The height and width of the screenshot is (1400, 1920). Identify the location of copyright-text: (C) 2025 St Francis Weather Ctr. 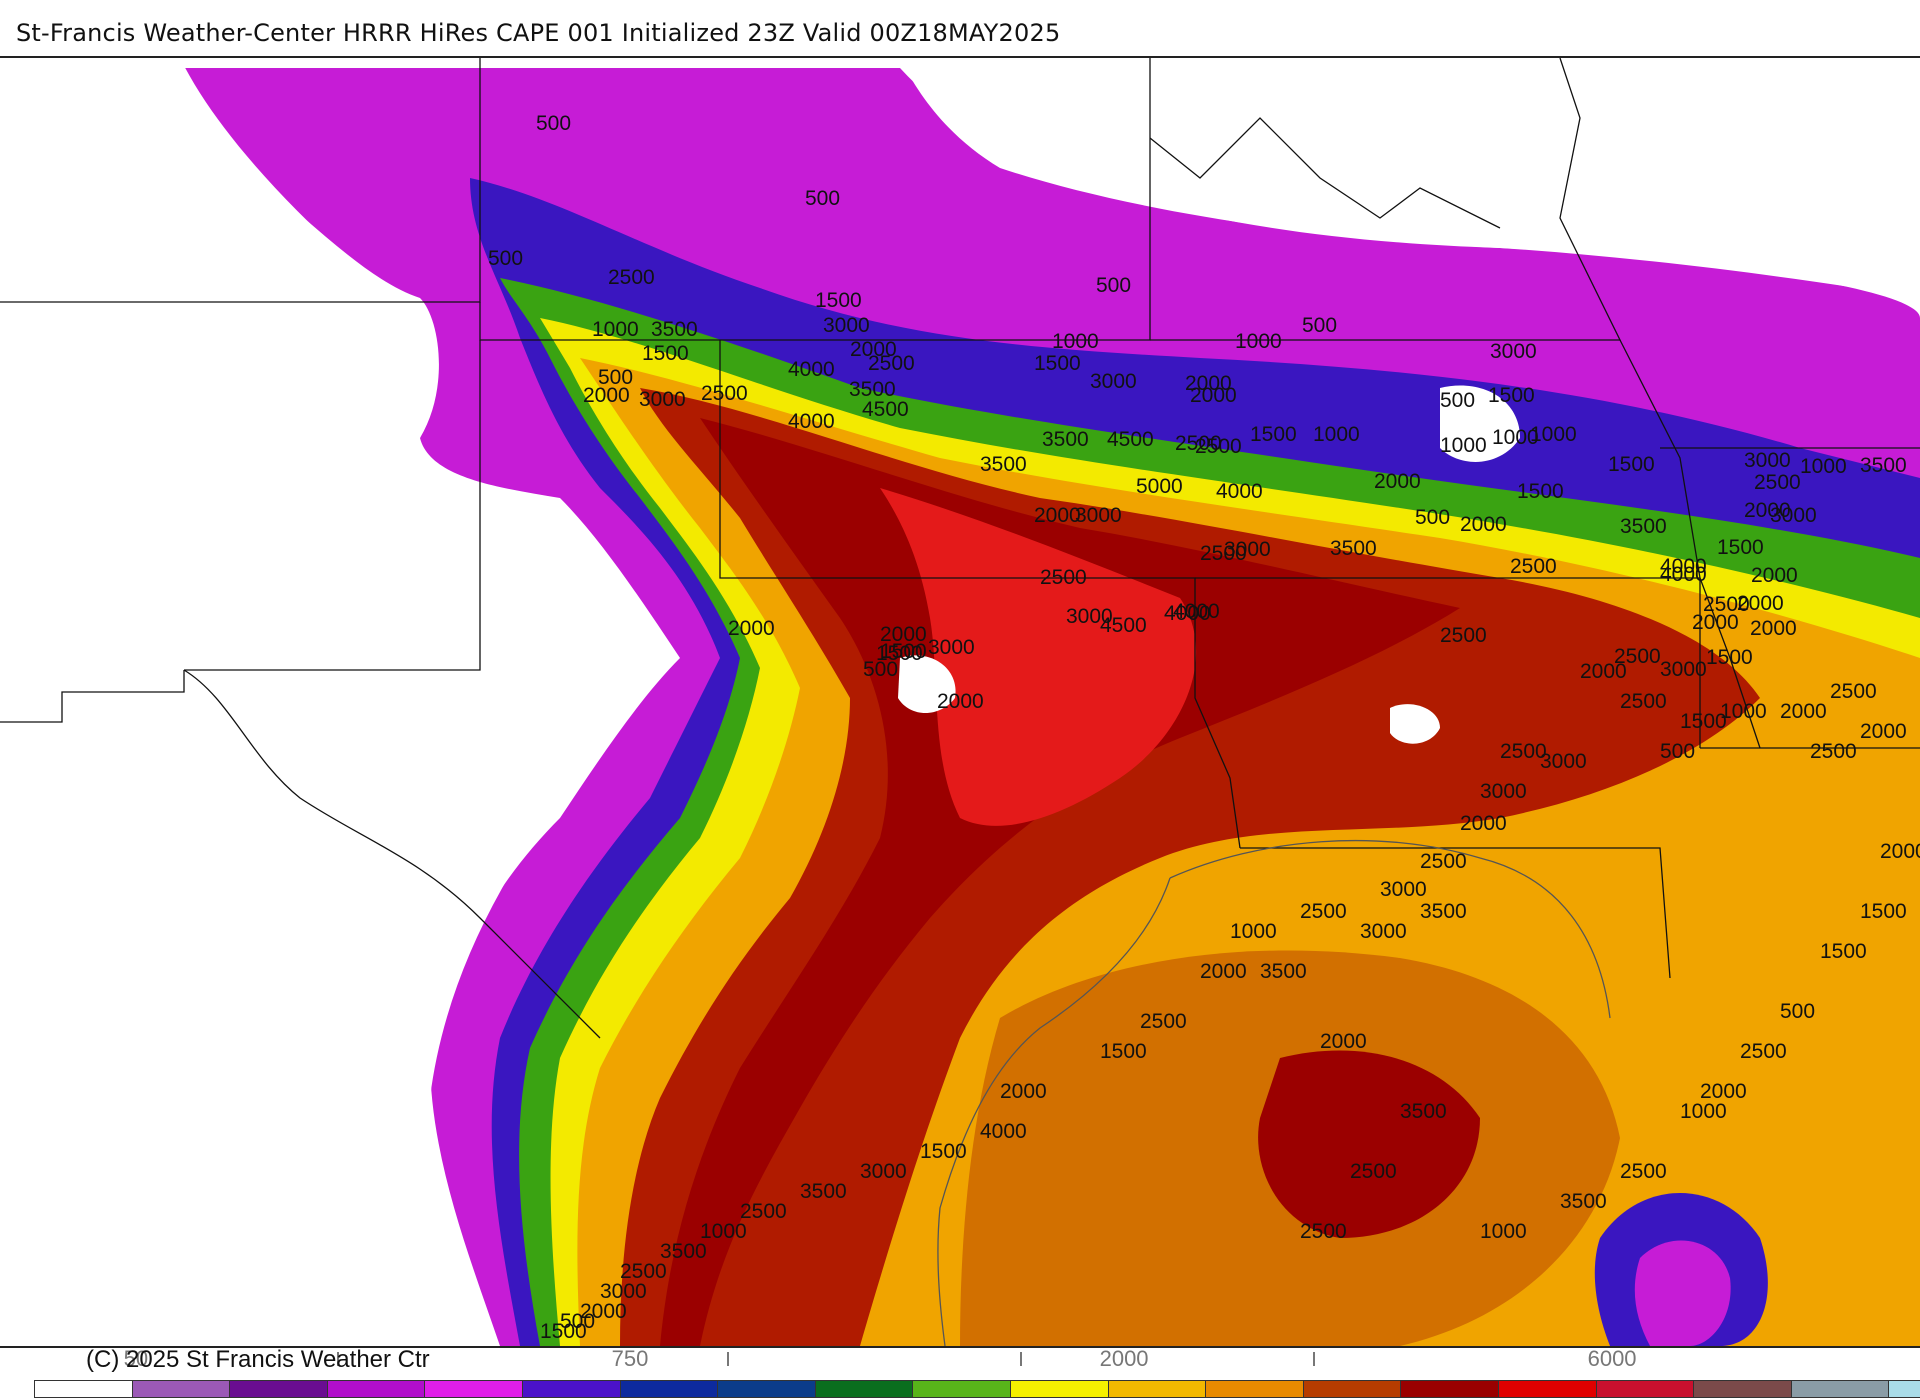
(258, 1359).